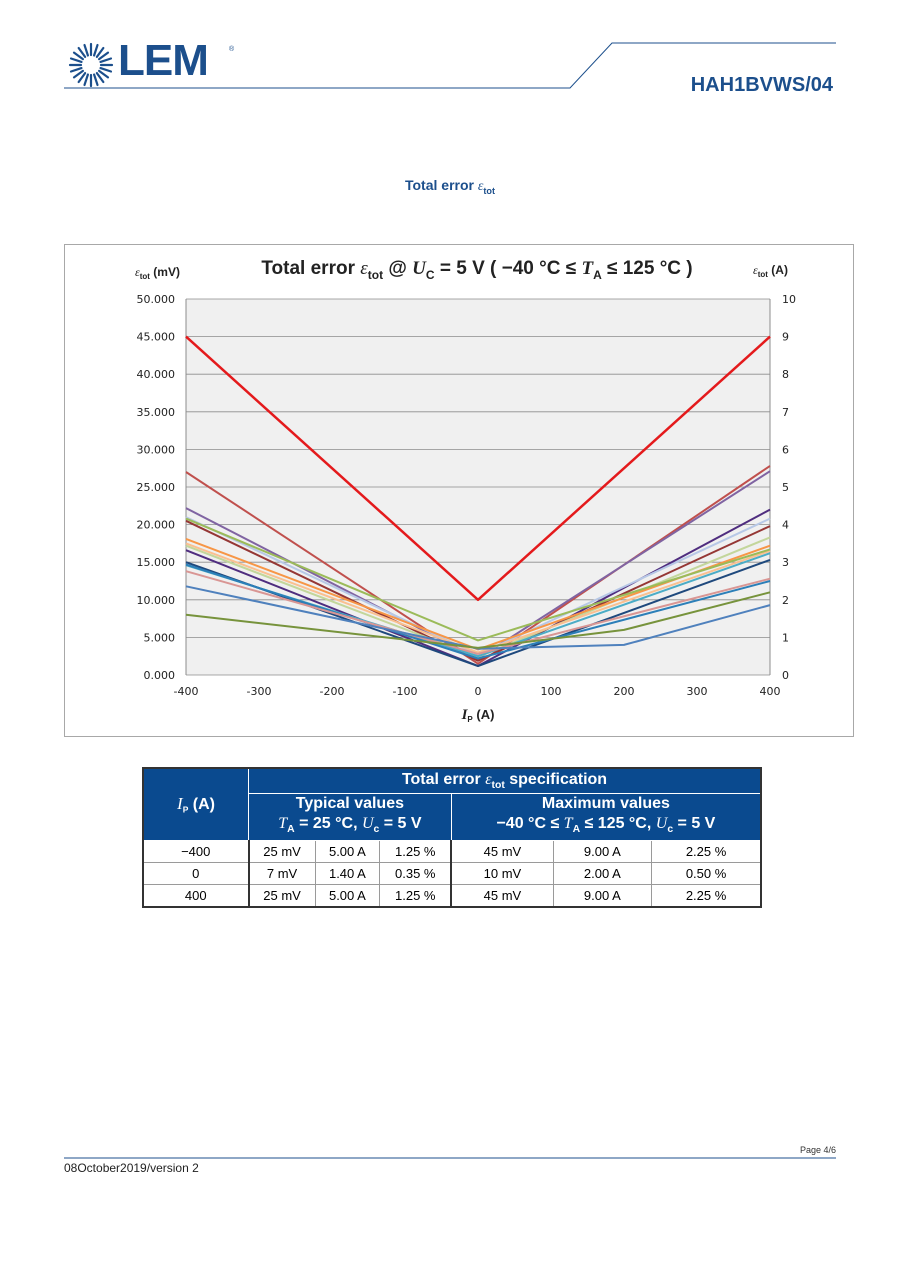 The height and width of the screenshot is (1273, 900). I want to click on footer-line, so click(450, 1158).